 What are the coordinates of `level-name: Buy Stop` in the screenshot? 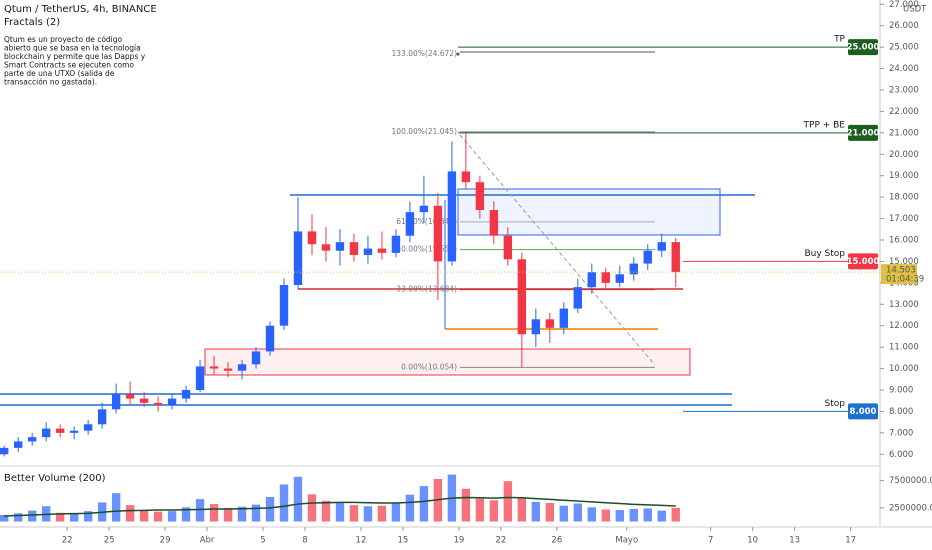 It's located at (824, 254).